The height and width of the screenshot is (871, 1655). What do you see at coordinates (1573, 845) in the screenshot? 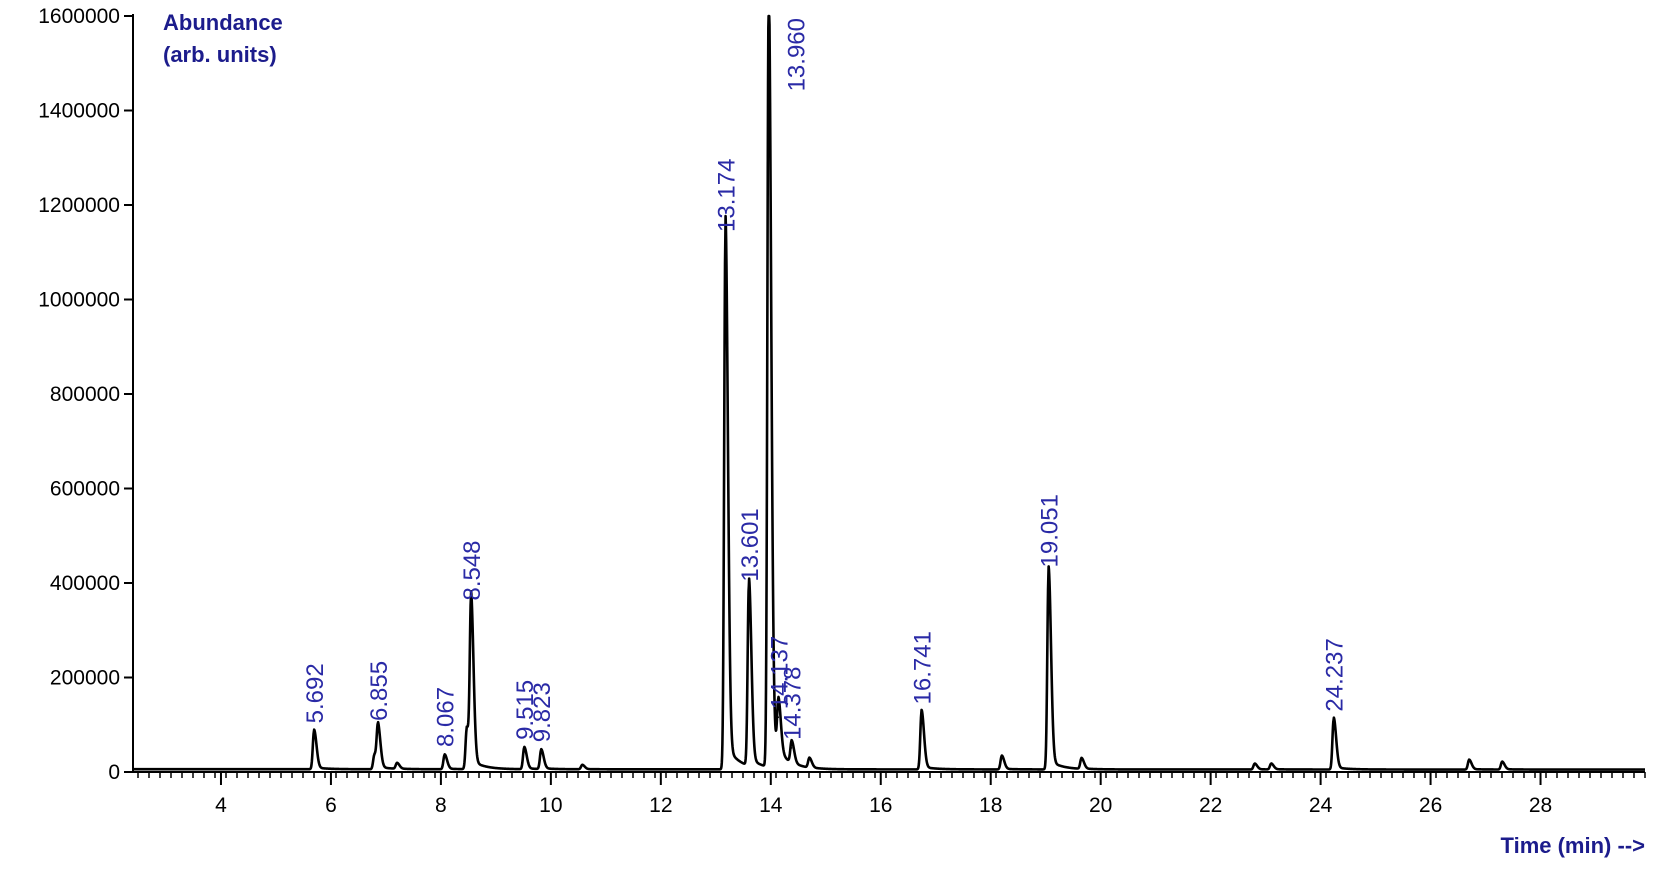
I see `x-axis-title: Time (min) -->` at bounding box center [1573, 845].